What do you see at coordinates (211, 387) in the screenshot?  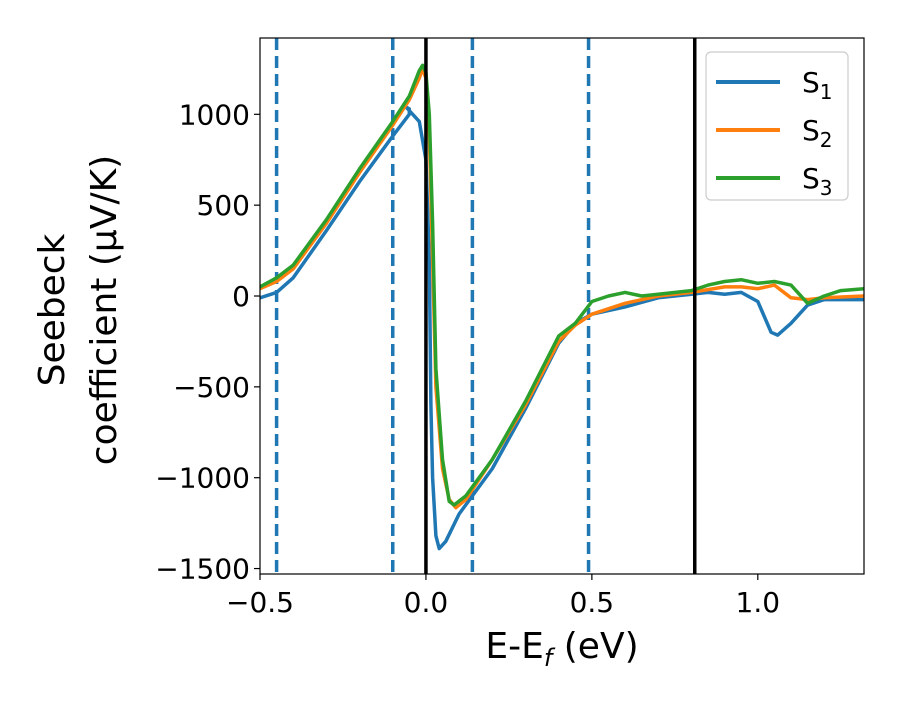 I see `y-tick-label: −500` at bounding box center [211, 387].